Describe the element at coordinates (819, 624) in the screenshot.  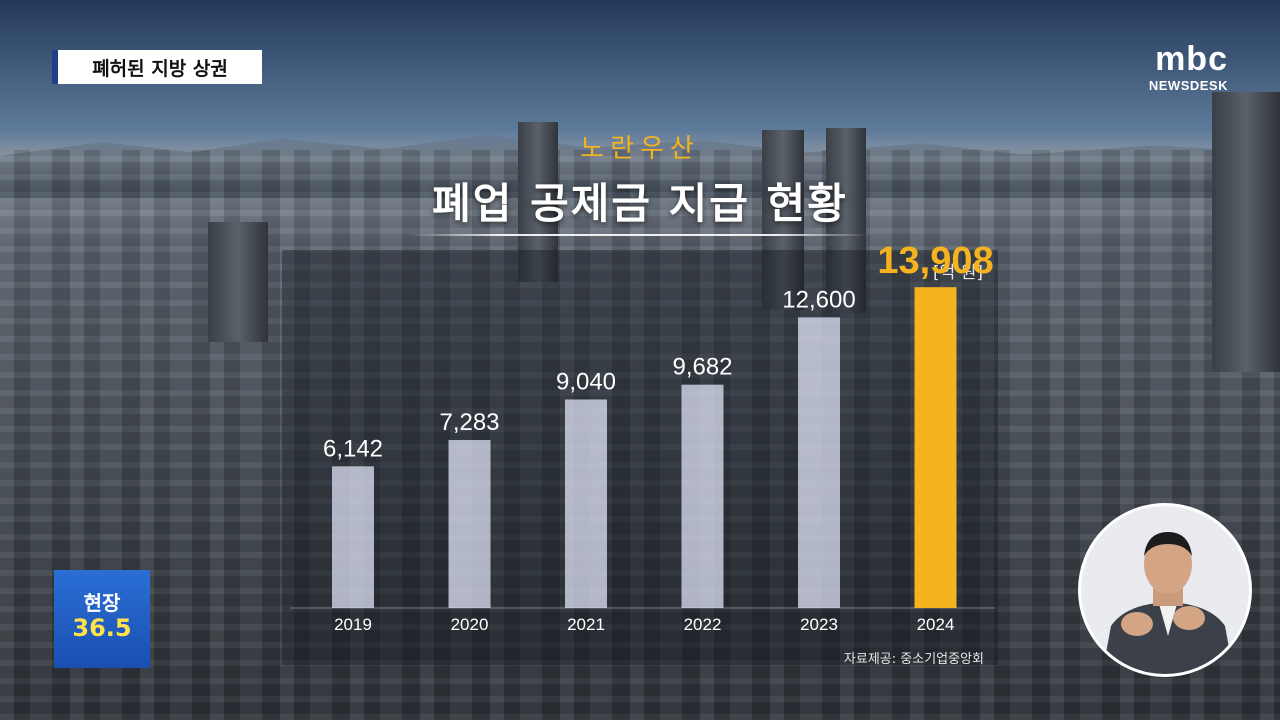
I see `x-tick-label-2023: 2023` at that location.